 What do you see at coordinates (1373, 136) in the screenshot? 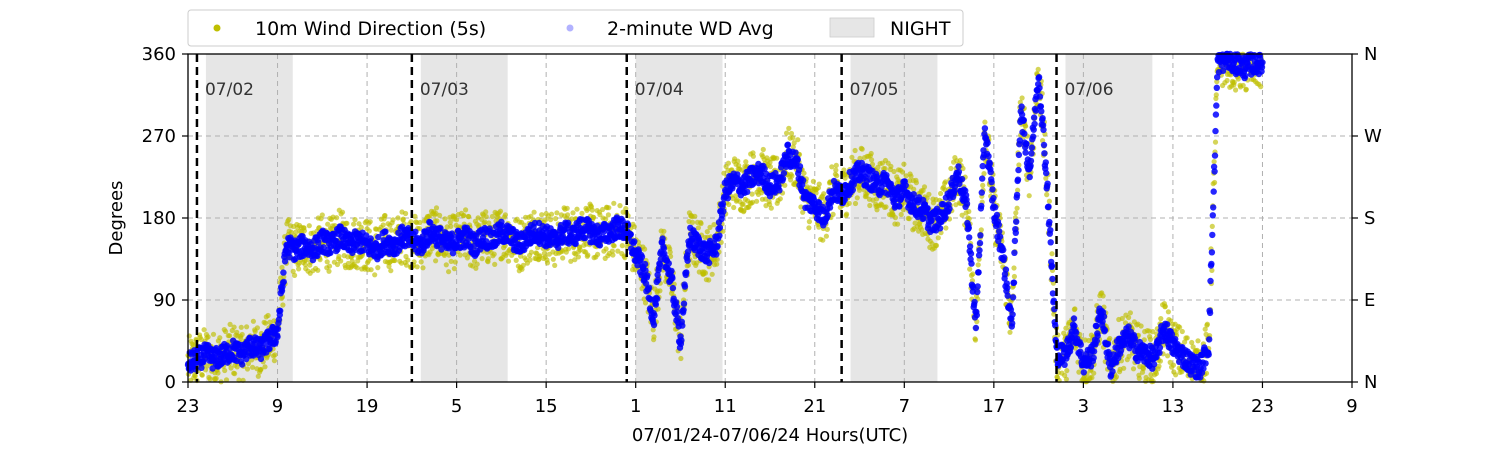
I see `right-tick-label: W` at bounding box center [1373, 136].